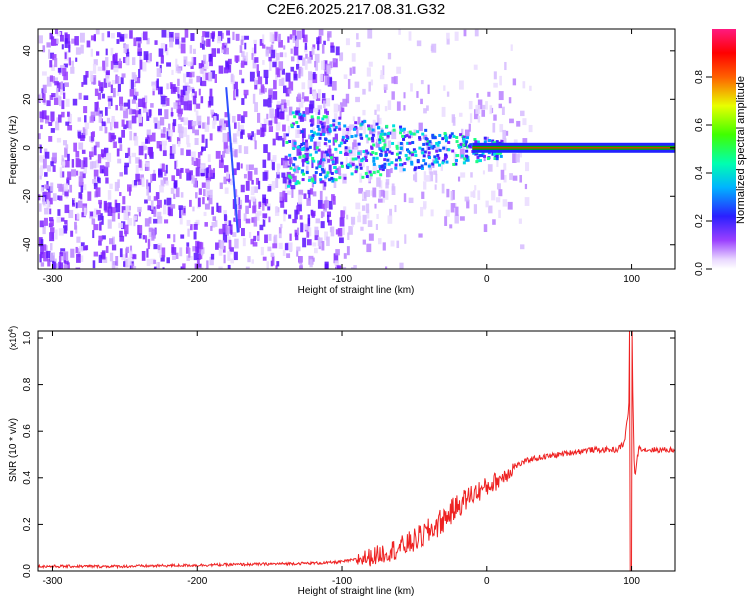 The image size is (750, 600). I want to click on bottom-x-tick-label: -100, so click(342, 581).